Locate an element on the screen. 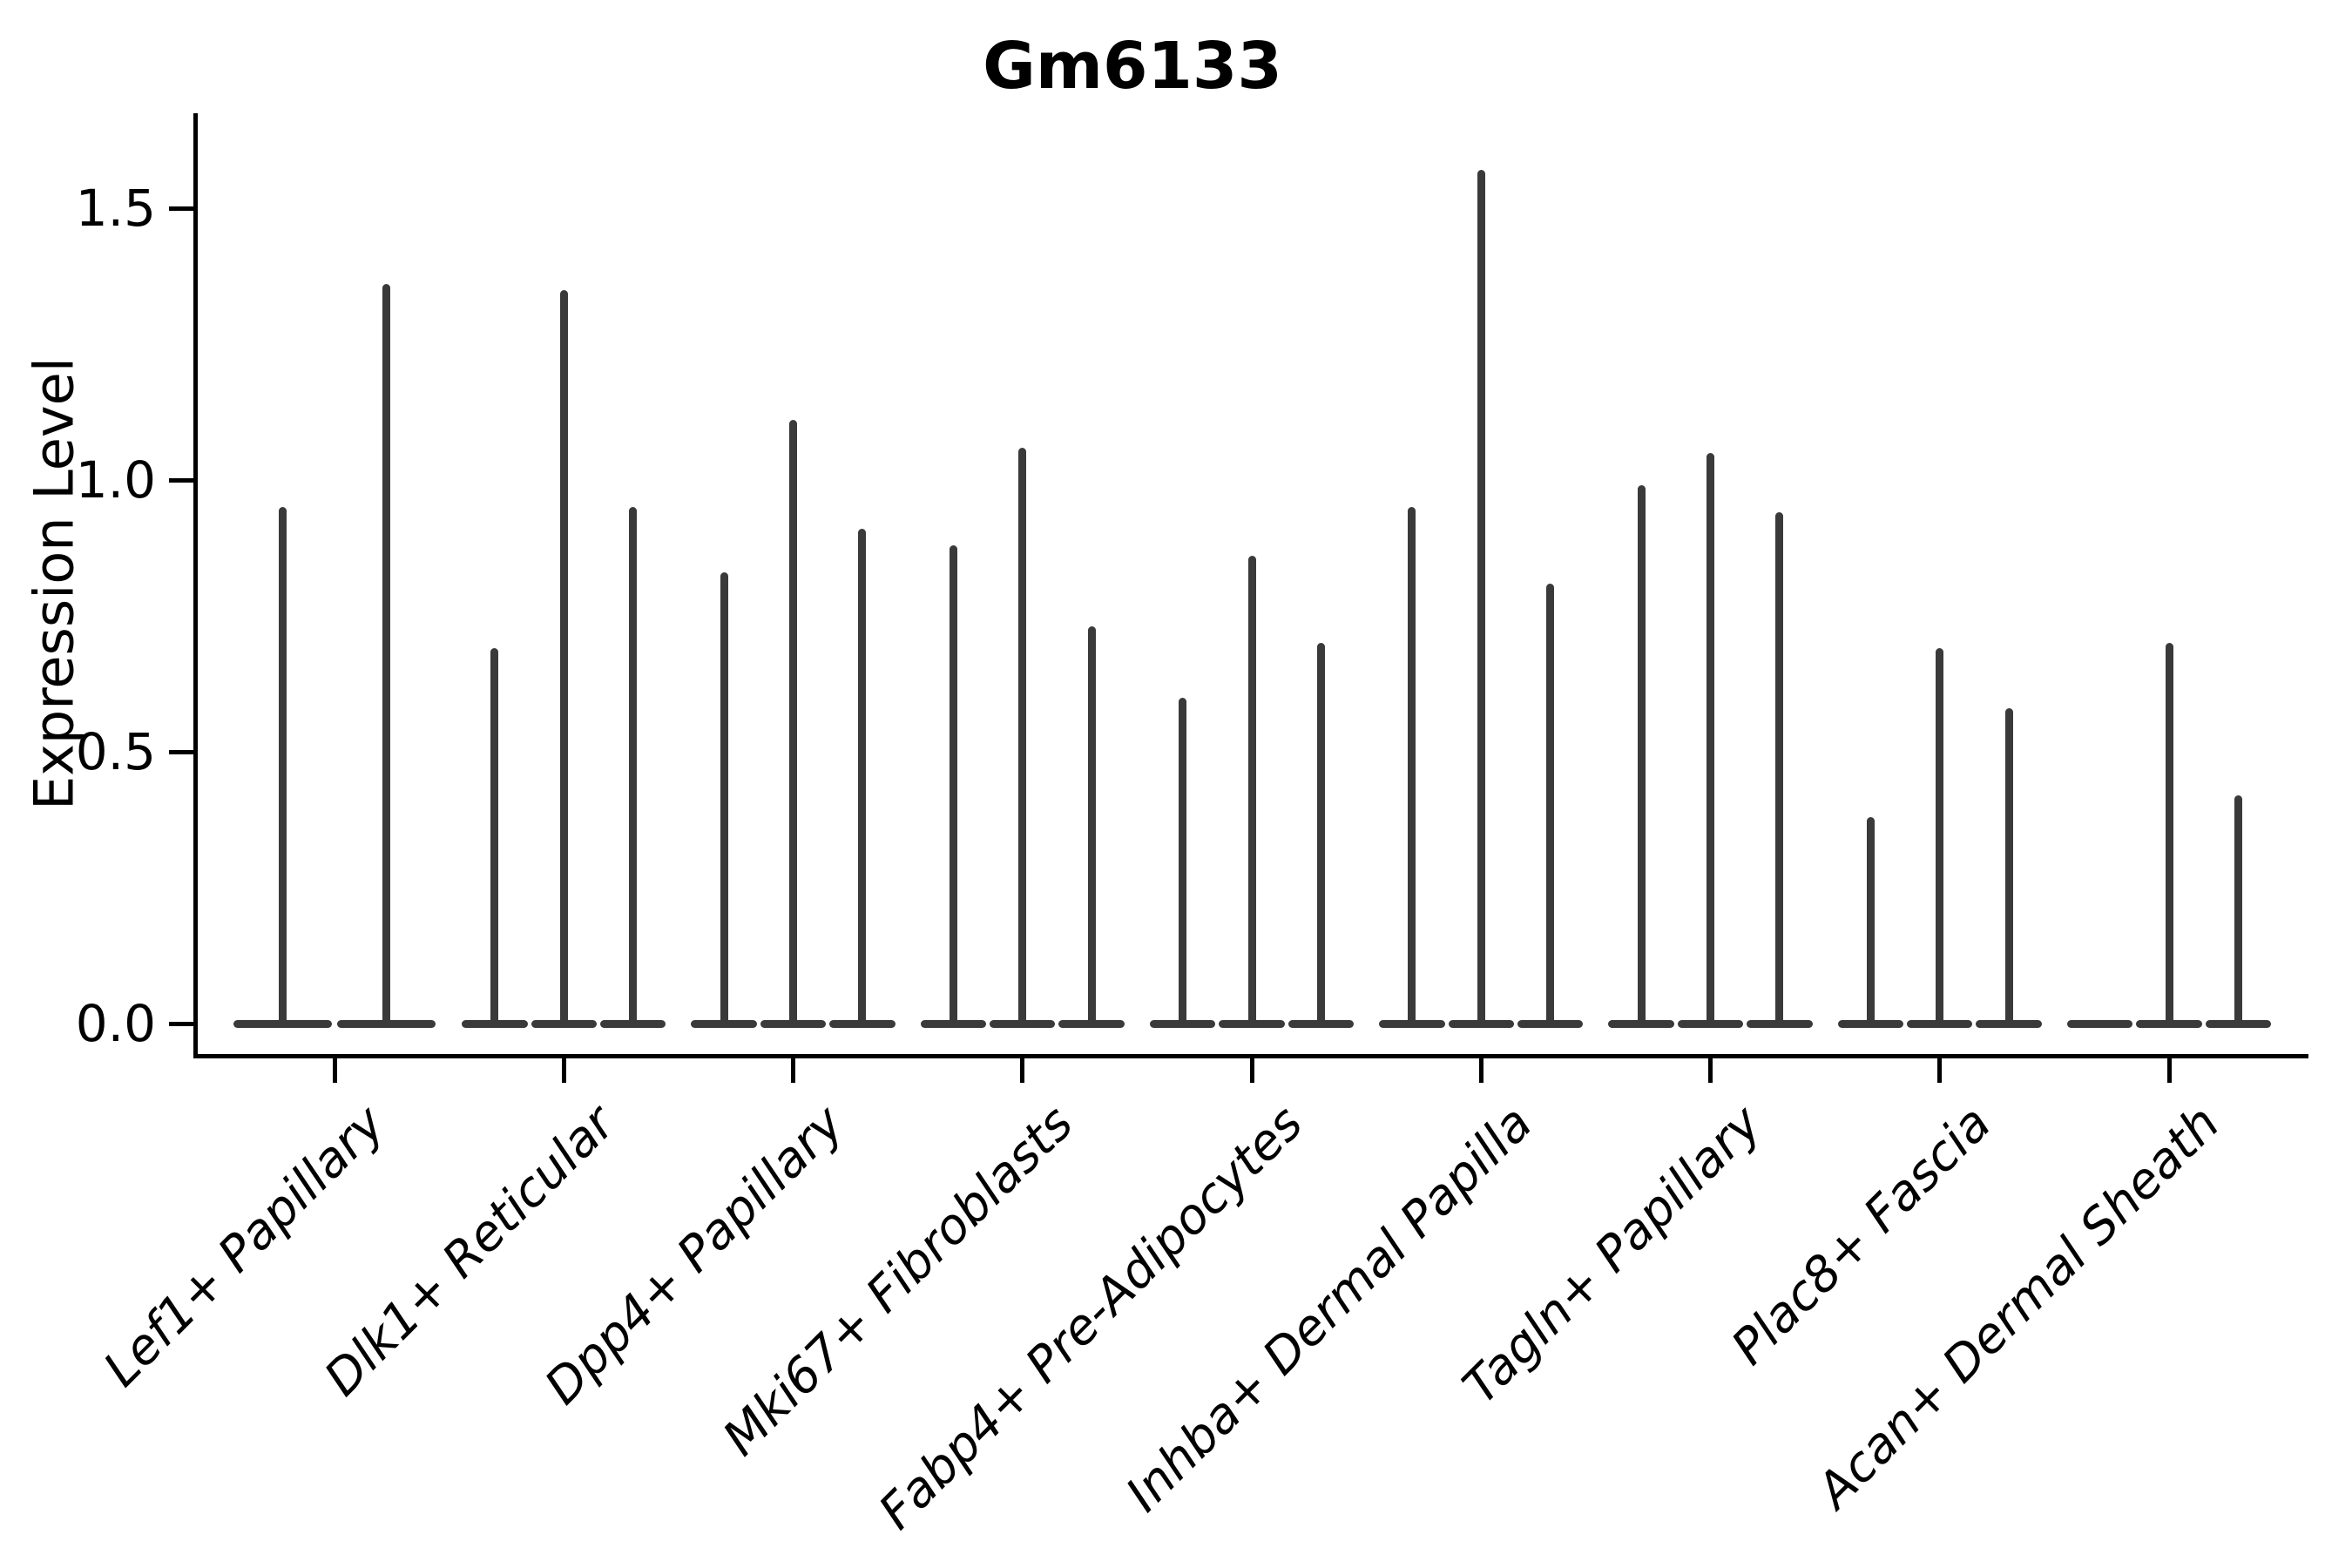 The image size is (2352, 1568). y-tick-label: 1.0 is located at coordinates (115, 480).